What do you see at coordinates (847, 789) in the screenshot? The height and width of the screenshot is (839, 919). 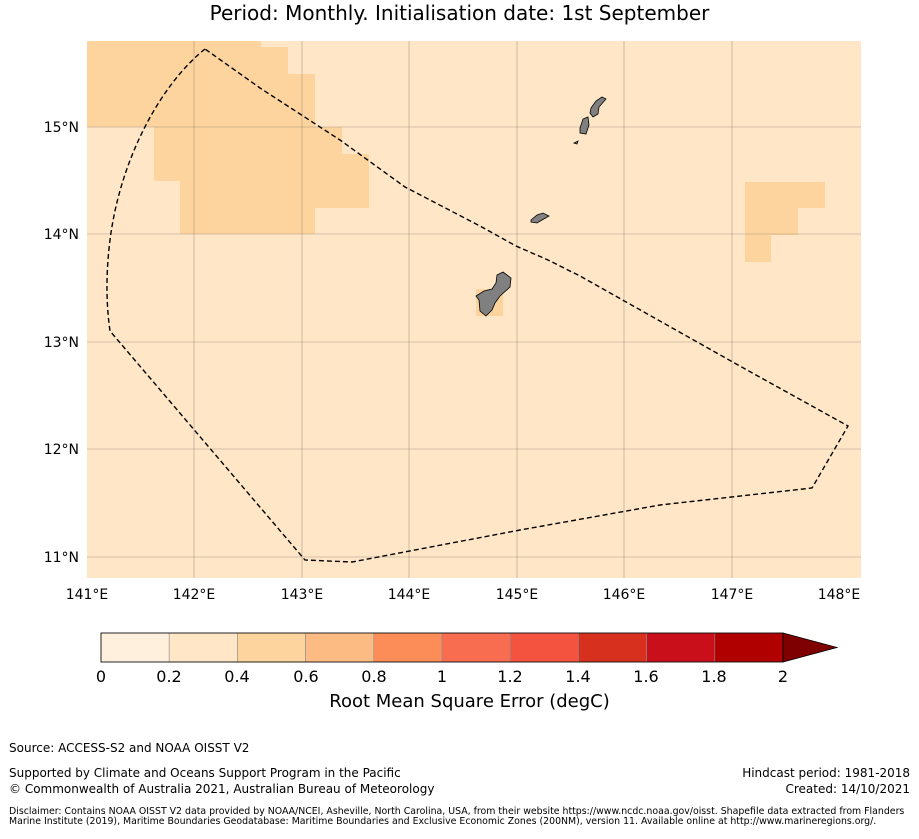 I see `created-date-text: Created: 14/10/2021` at bounding box center [847, 789].